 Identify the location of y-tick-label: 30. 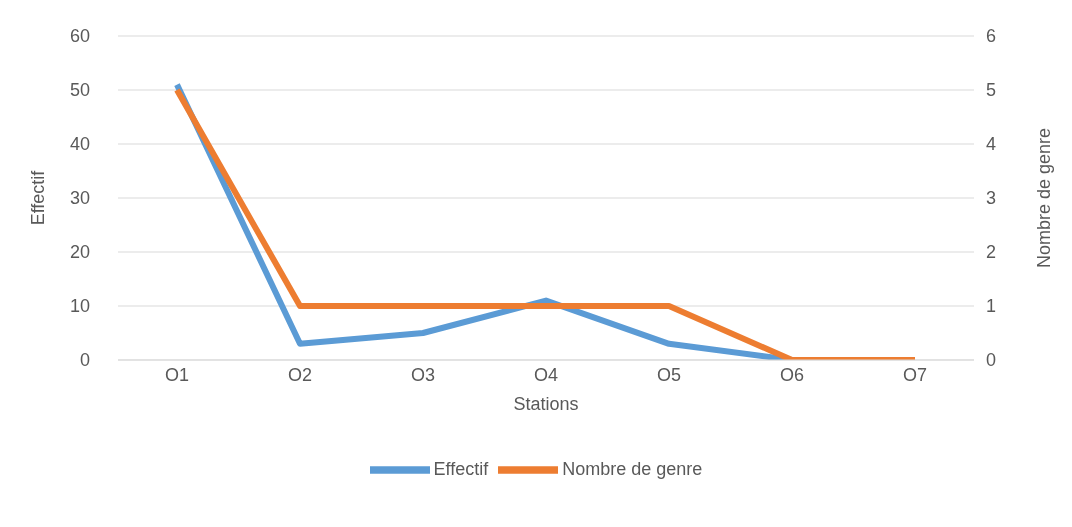
(79, 198).